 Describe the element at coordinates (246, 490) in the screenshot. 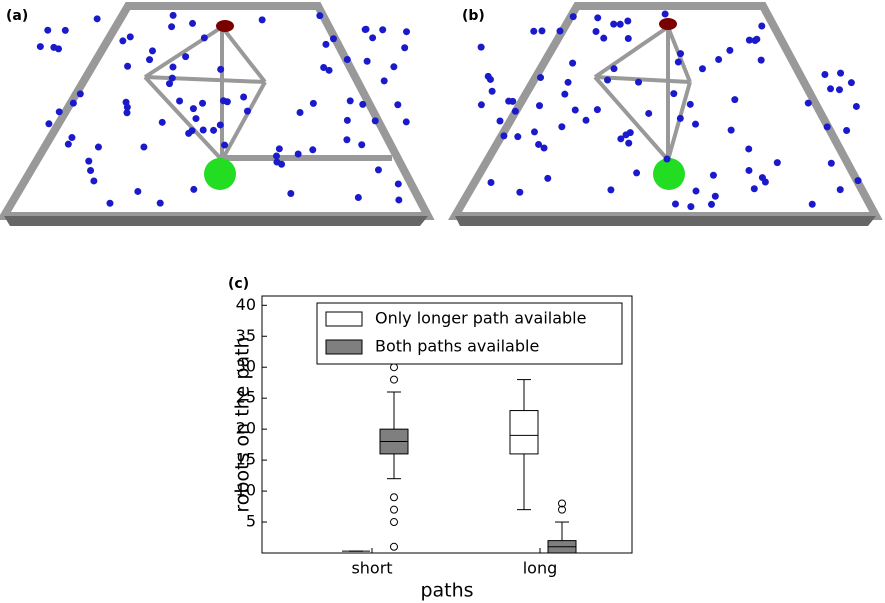

I see `y-tick-label: 10` at that location.